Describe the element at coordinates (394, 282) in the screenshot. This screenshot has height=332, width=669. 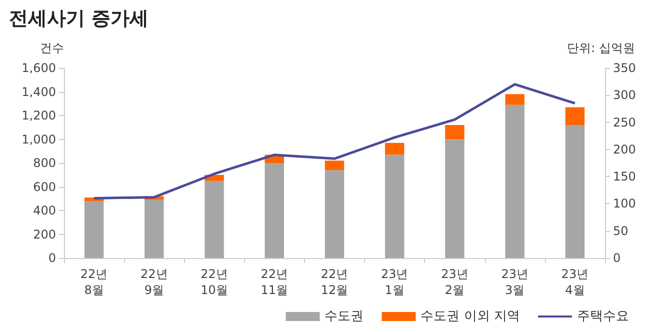
I see `x-tick-label: 23년 1월` at that location.